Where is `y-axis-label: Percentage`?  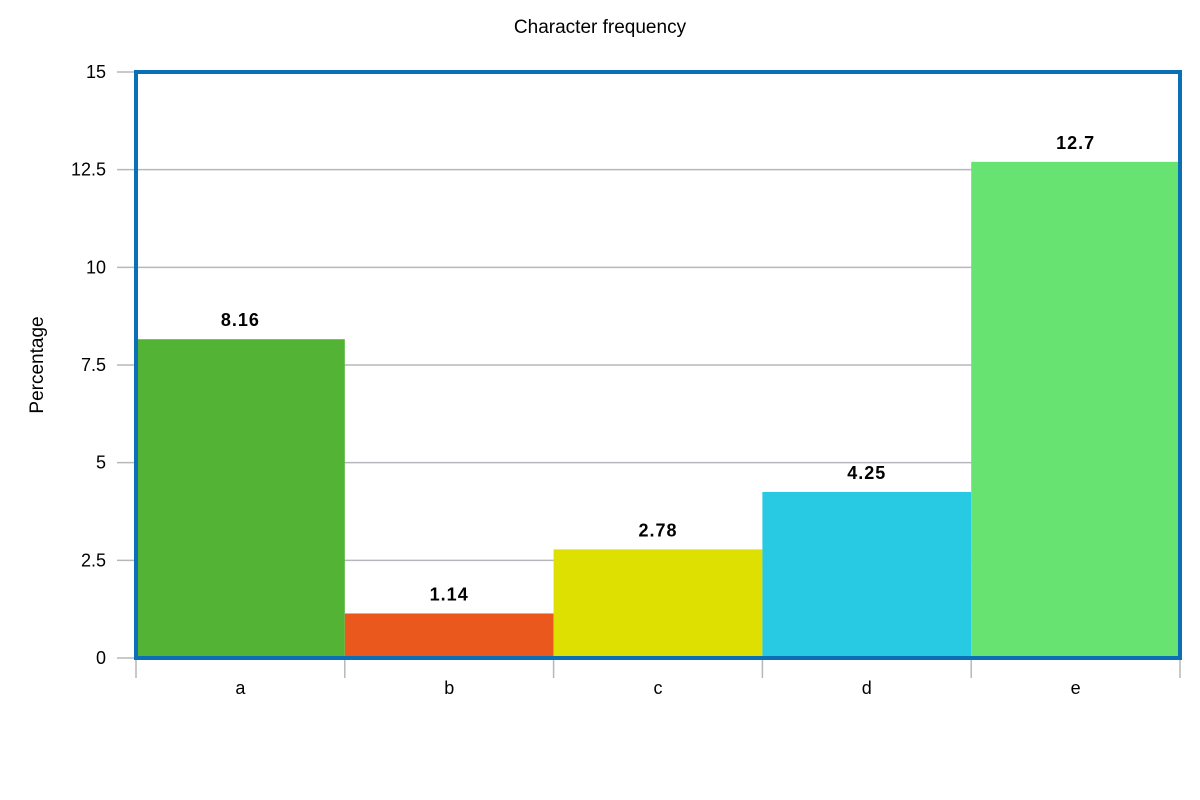 y-axis-label: Percentage is located at coordinates (37, 364).